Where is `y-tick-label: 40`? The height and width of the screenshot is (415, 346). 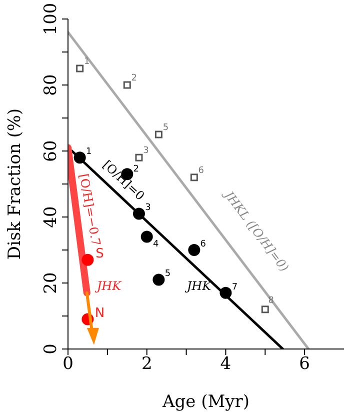 y-tick-label: 40 is located at coordinates (51, 217).